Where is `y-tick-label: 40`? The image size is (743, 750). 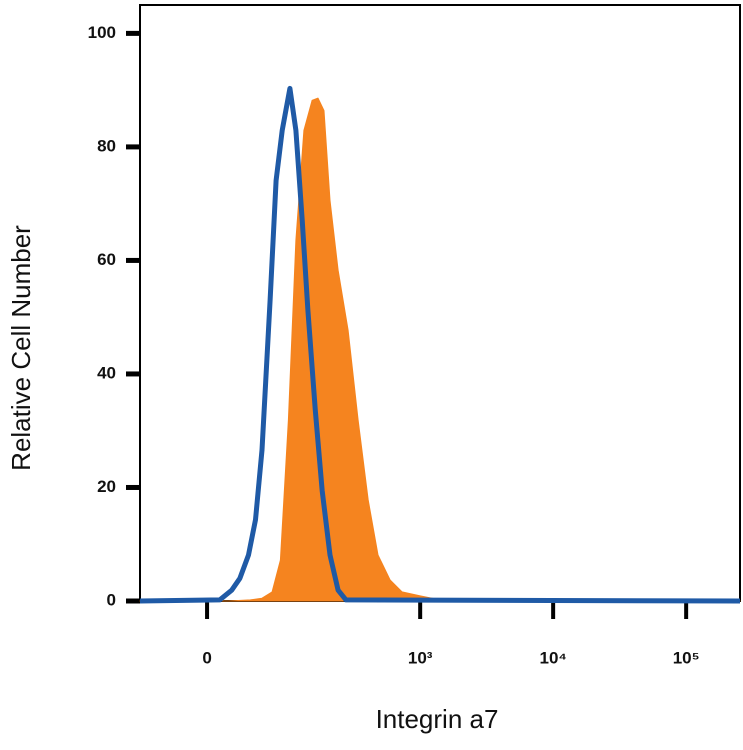 y-tick-label: 40 is located at coordinates (106, 372).